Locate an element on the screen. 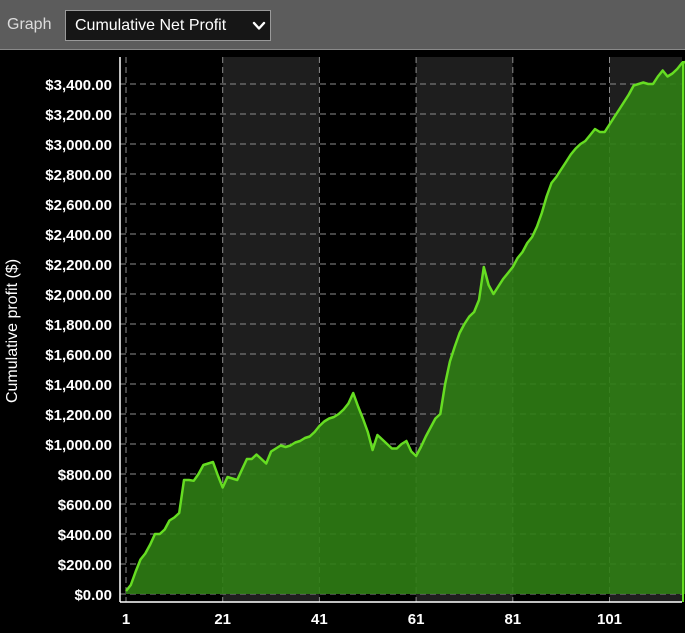 The height and width of the screenshot is (633, 685). x-tick-label: 101 is located at coordinates (609, 619).